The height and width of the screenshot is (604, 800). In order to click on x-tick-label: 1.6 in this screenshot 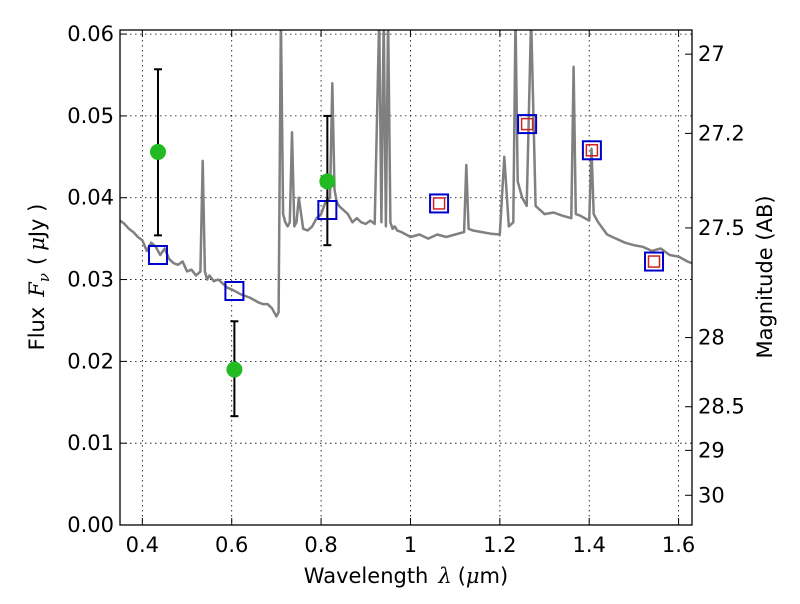, I will do `click(678, 545)`.